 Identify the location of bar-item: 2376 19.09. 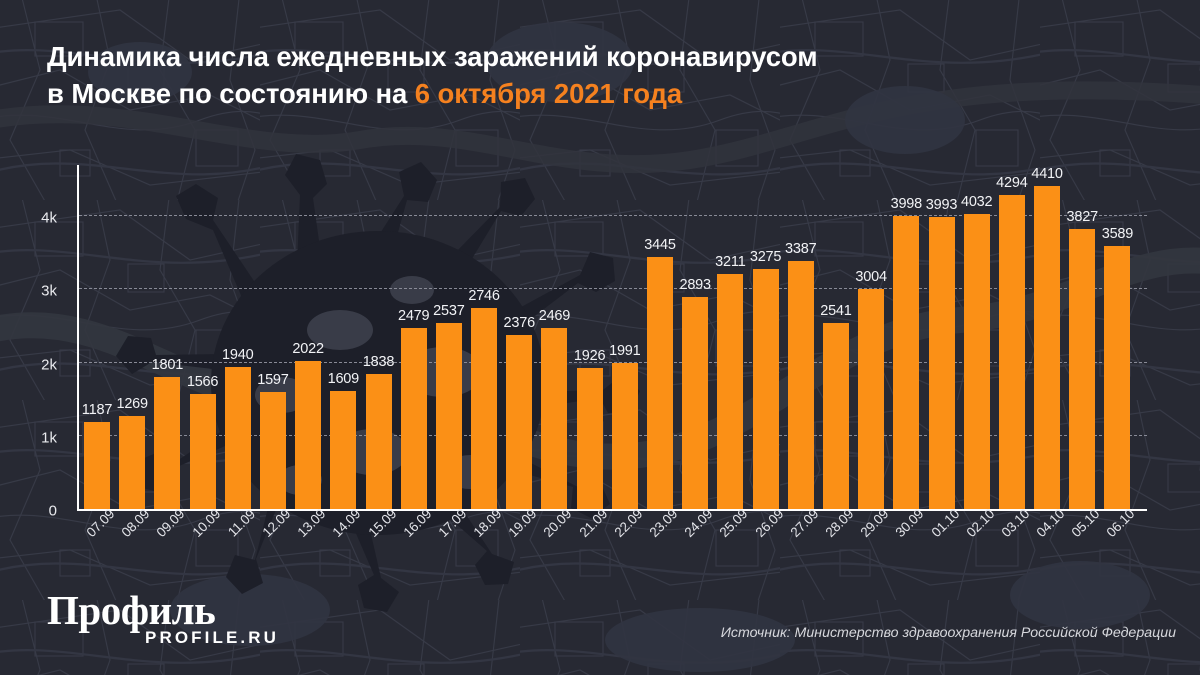
(521, 352).